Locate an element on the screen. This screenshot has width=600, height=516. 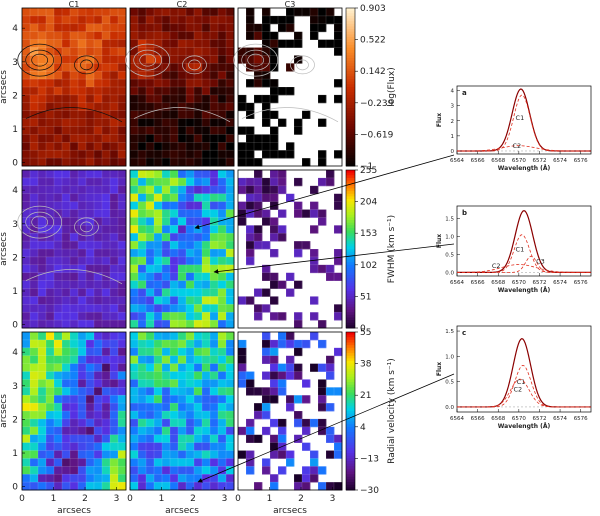
y-tick-label: 2 is located at coordinates (453, 122).